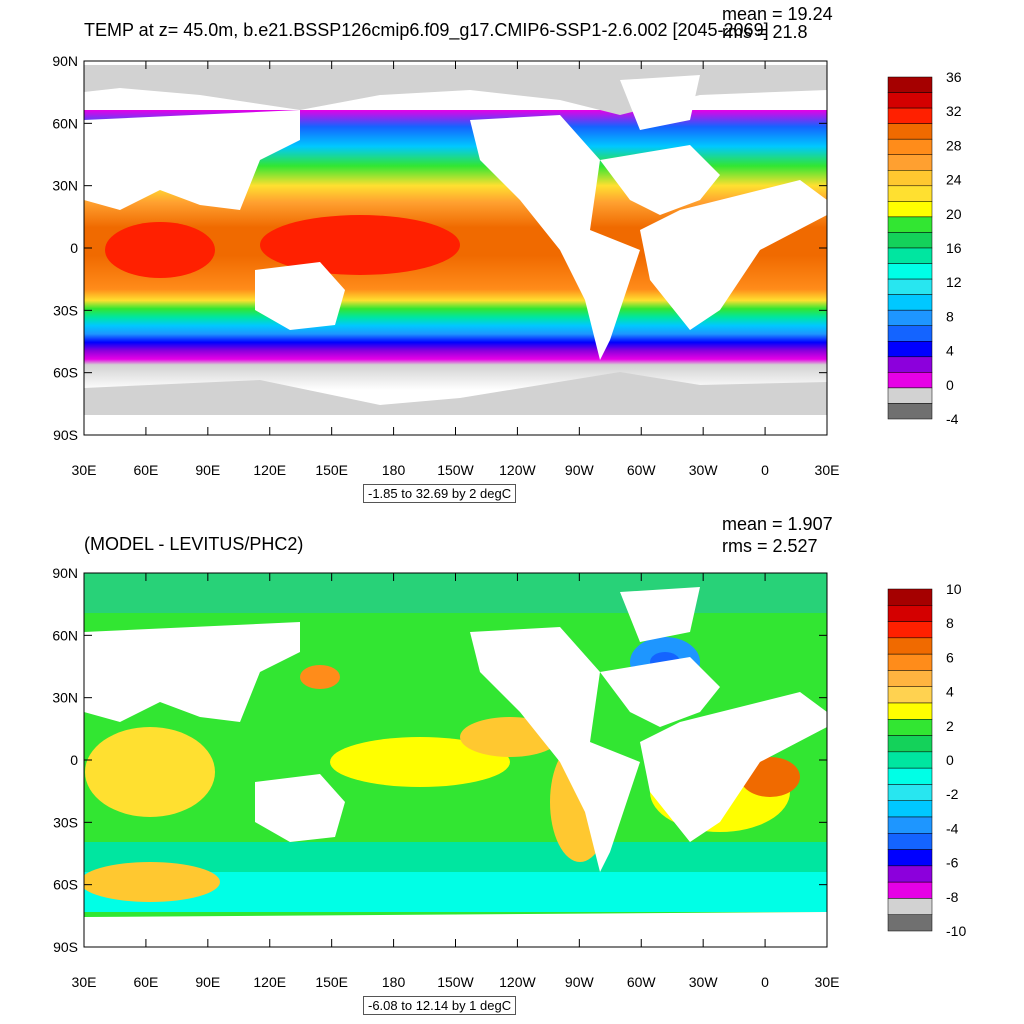  I want to click on colorbar: 36 32 28 24 20 16 12 8 4 0 -4, so click(924, 248).